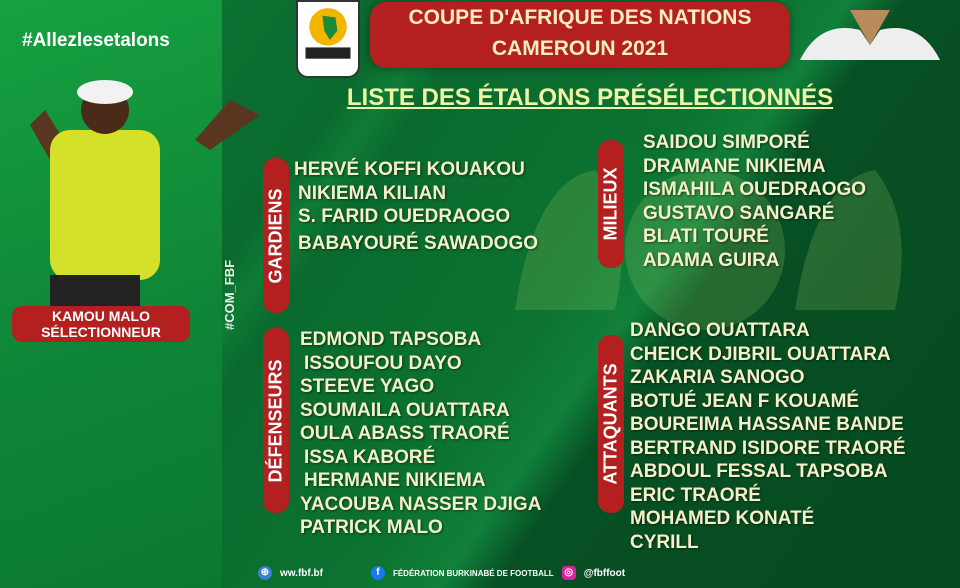 Image resolution: width=960 pixels, height=588 pixels. What do you see at coordinates (695, 495) in the screenshot?
I see `player: ERIC TRAORÉ` at bounding box center [695, 495].